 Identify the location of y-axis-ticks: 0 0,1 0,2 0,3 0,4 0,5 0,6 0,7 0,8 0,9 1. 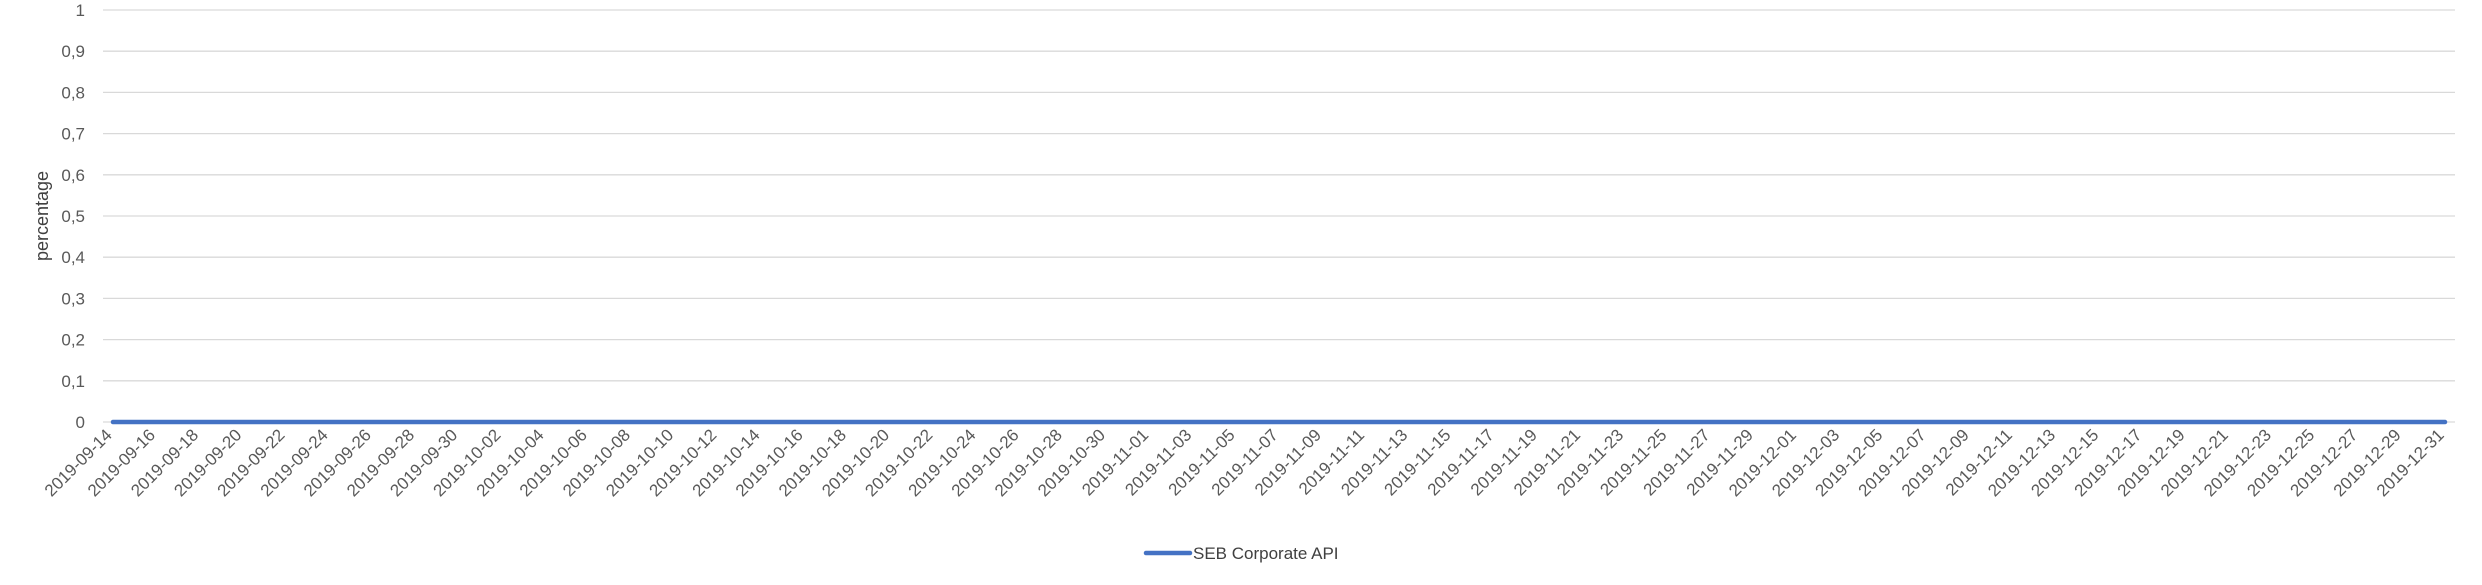
(73, 216).